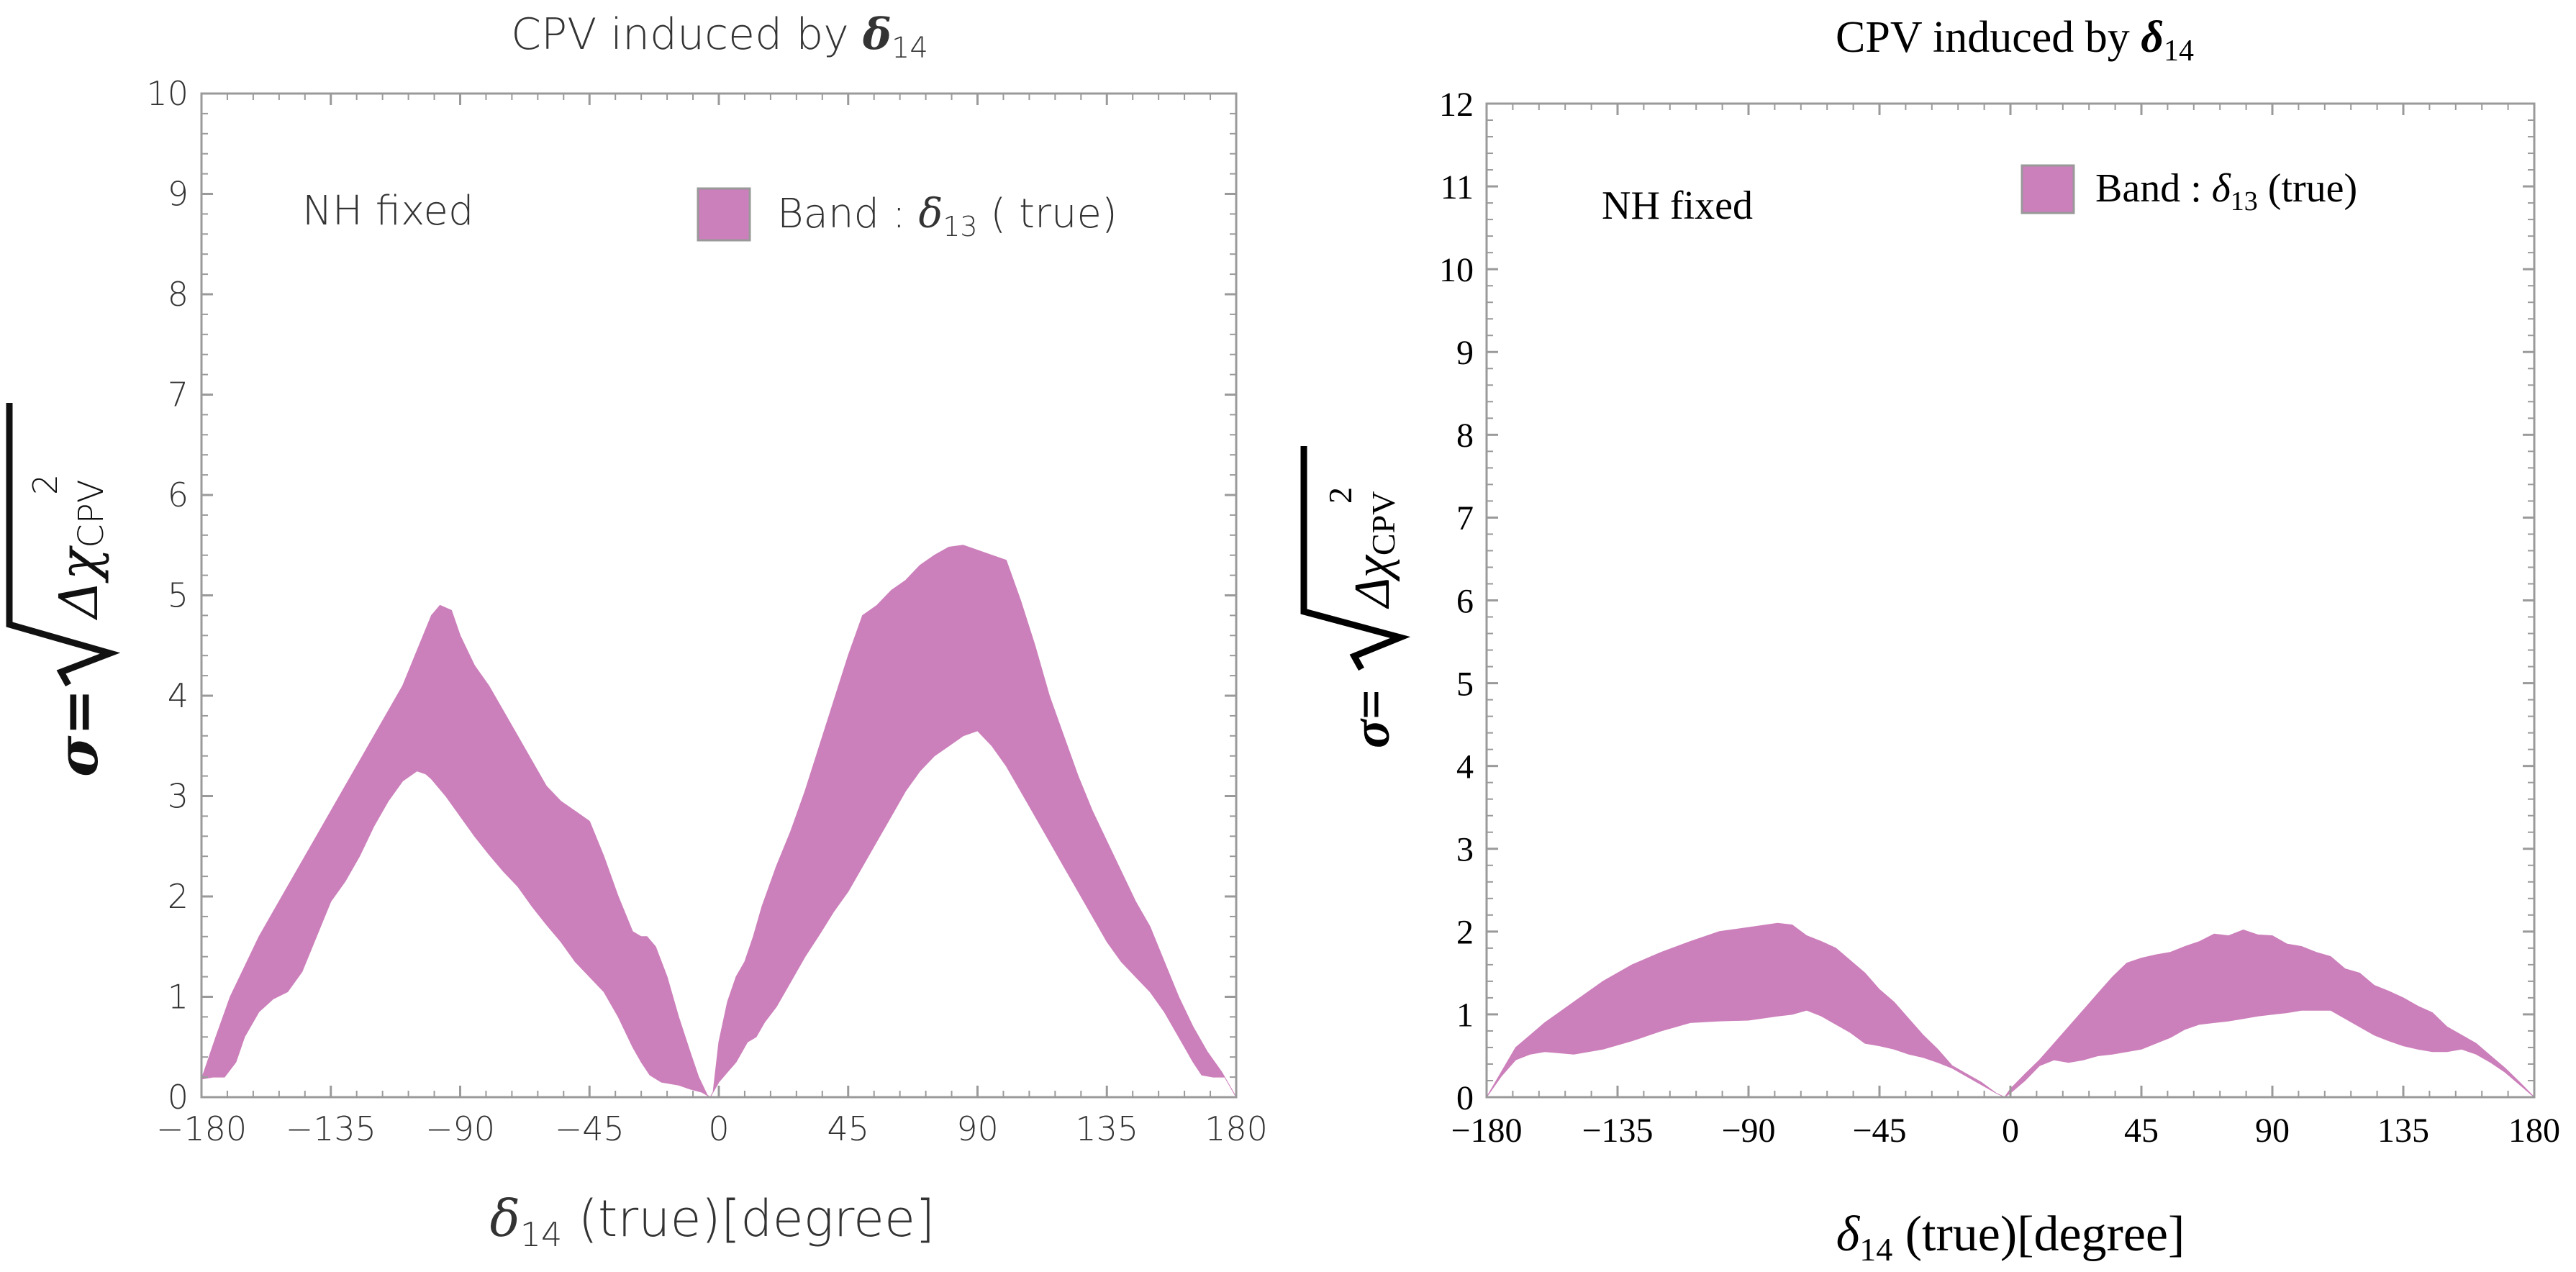 This screenshot has width=2576, height=1272. I want to click on right-y-tick-label: 7, so click(1465, 518).